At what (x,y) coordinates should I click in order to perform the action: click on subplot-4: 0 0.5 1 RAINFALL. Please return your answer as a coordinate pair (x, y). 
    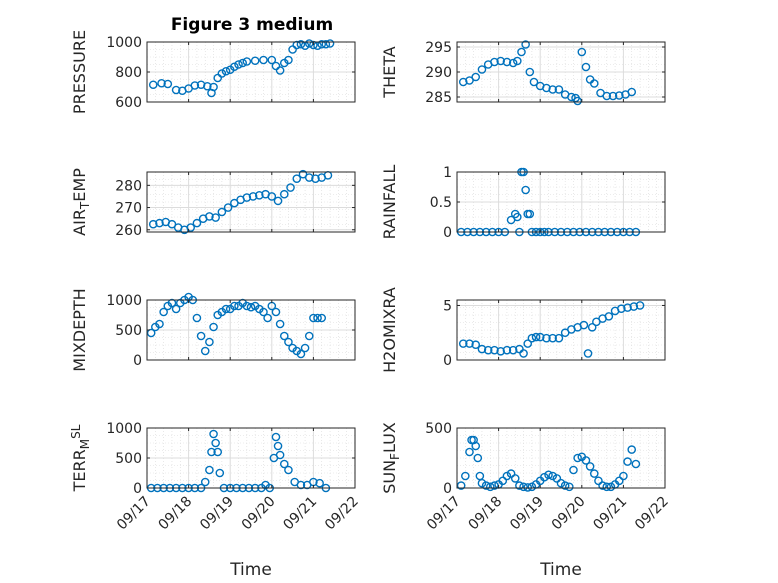
    Looking at the image, I should click on (523, 203).